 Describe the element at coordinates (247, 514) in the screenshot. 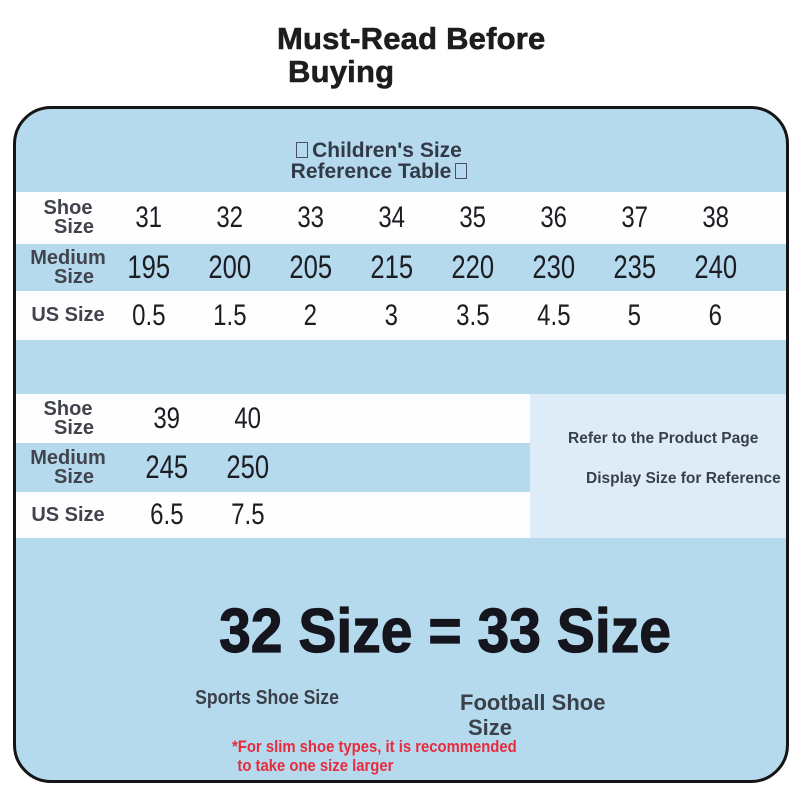

I see `size-cell: 7.5` at that location.